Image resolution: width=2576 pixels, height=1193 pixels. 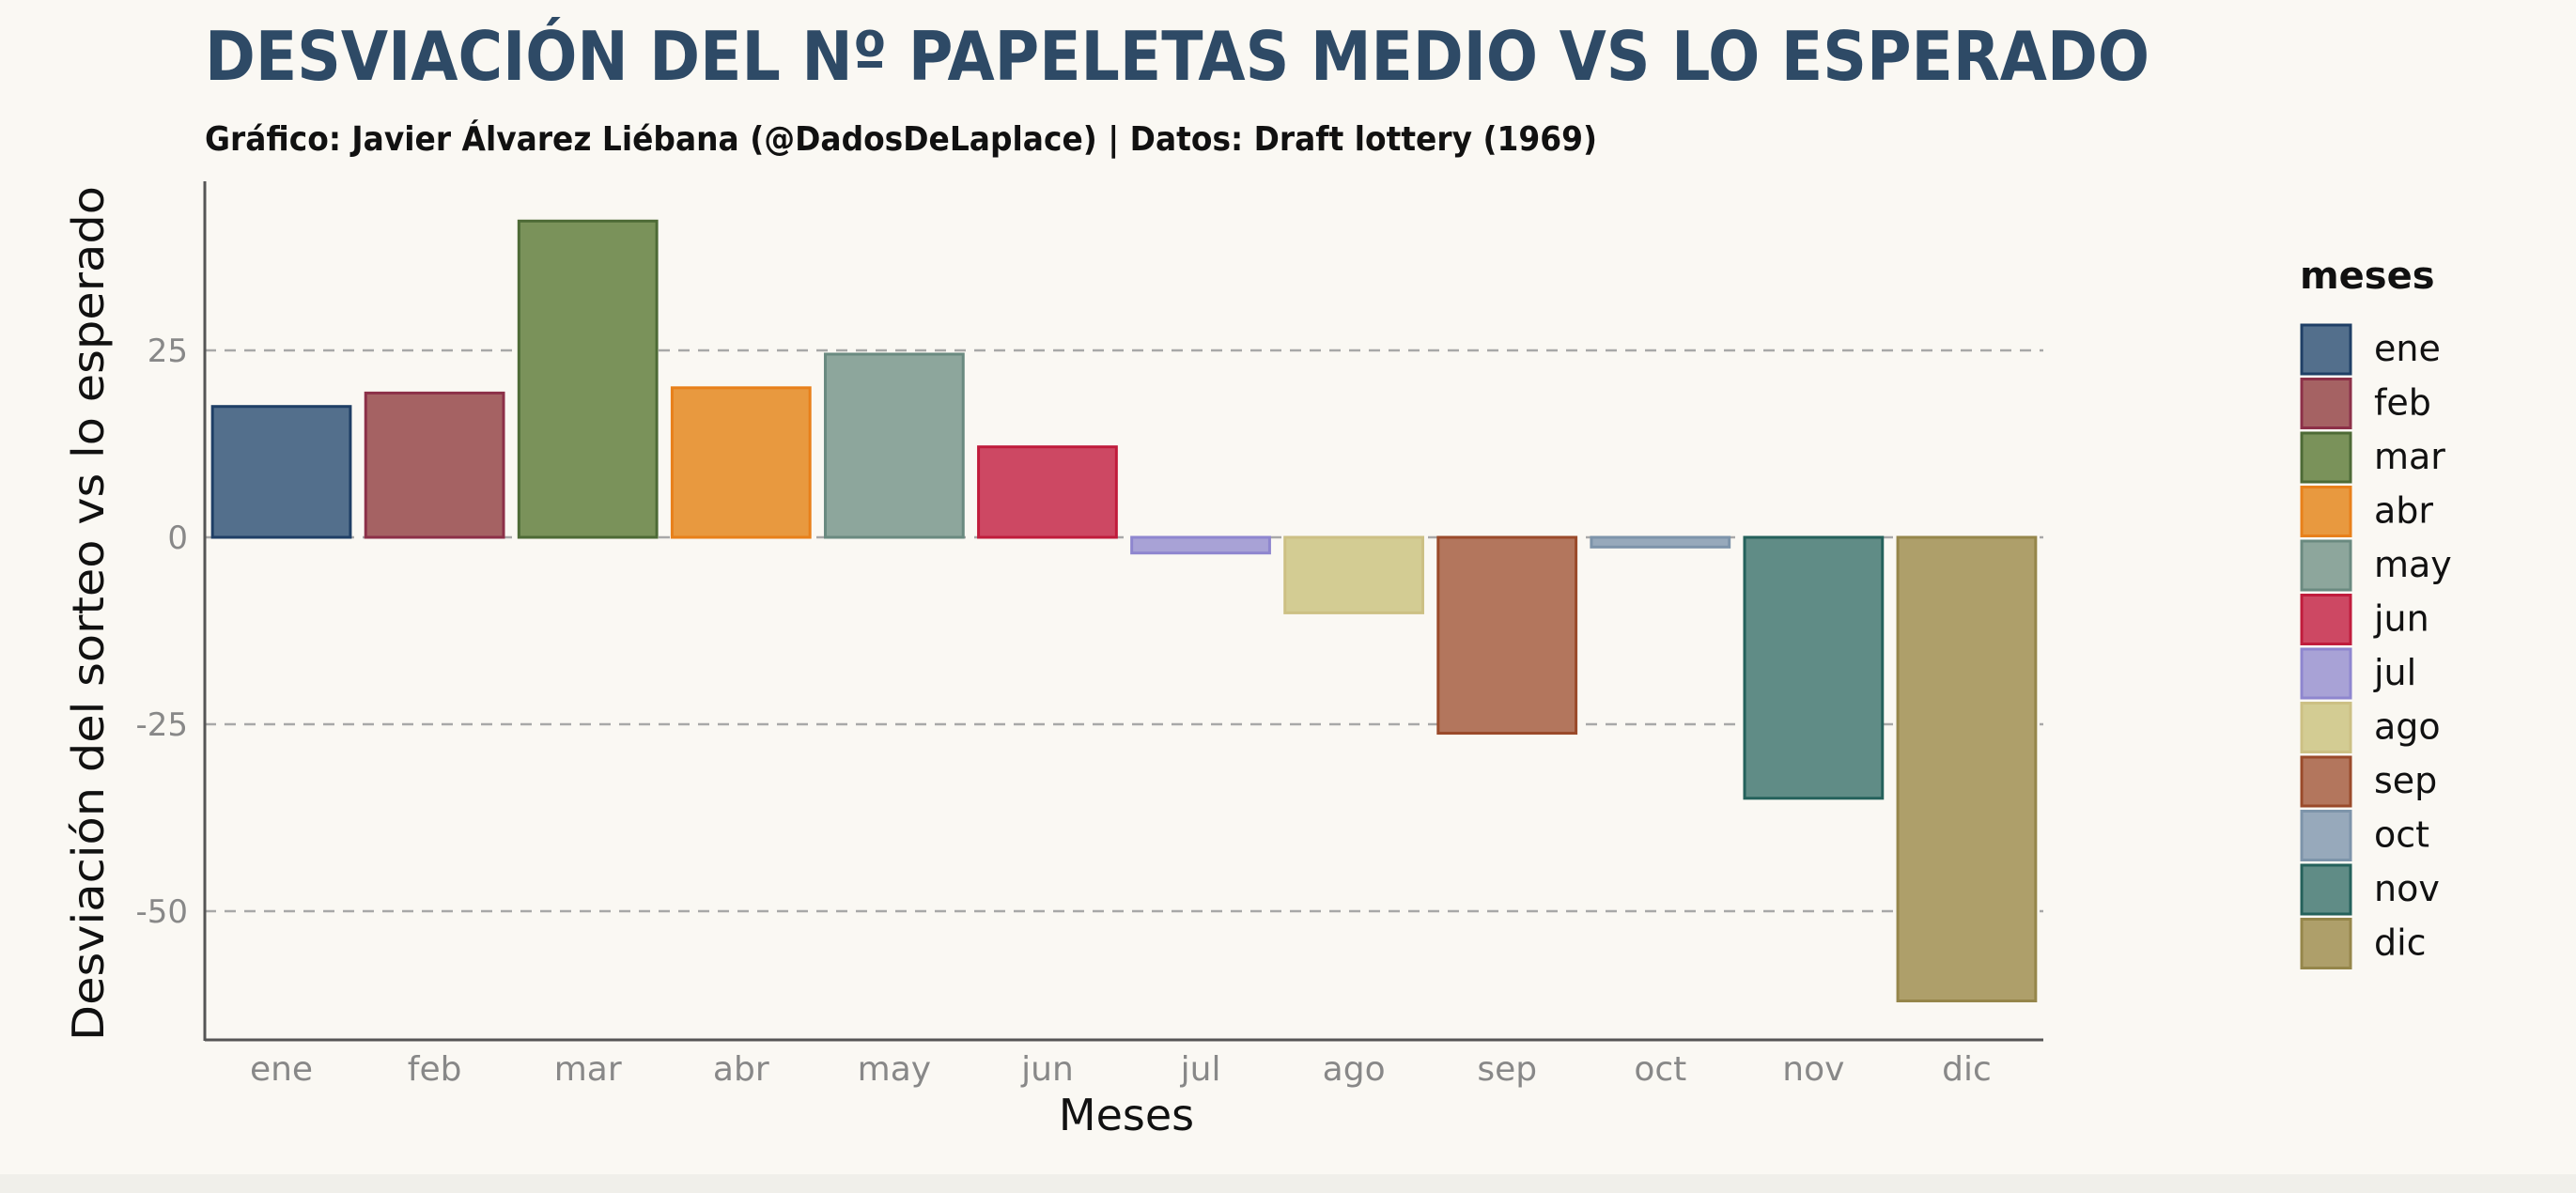 I want to click on x-tick-label: feb, so click(x=435, y=1069).